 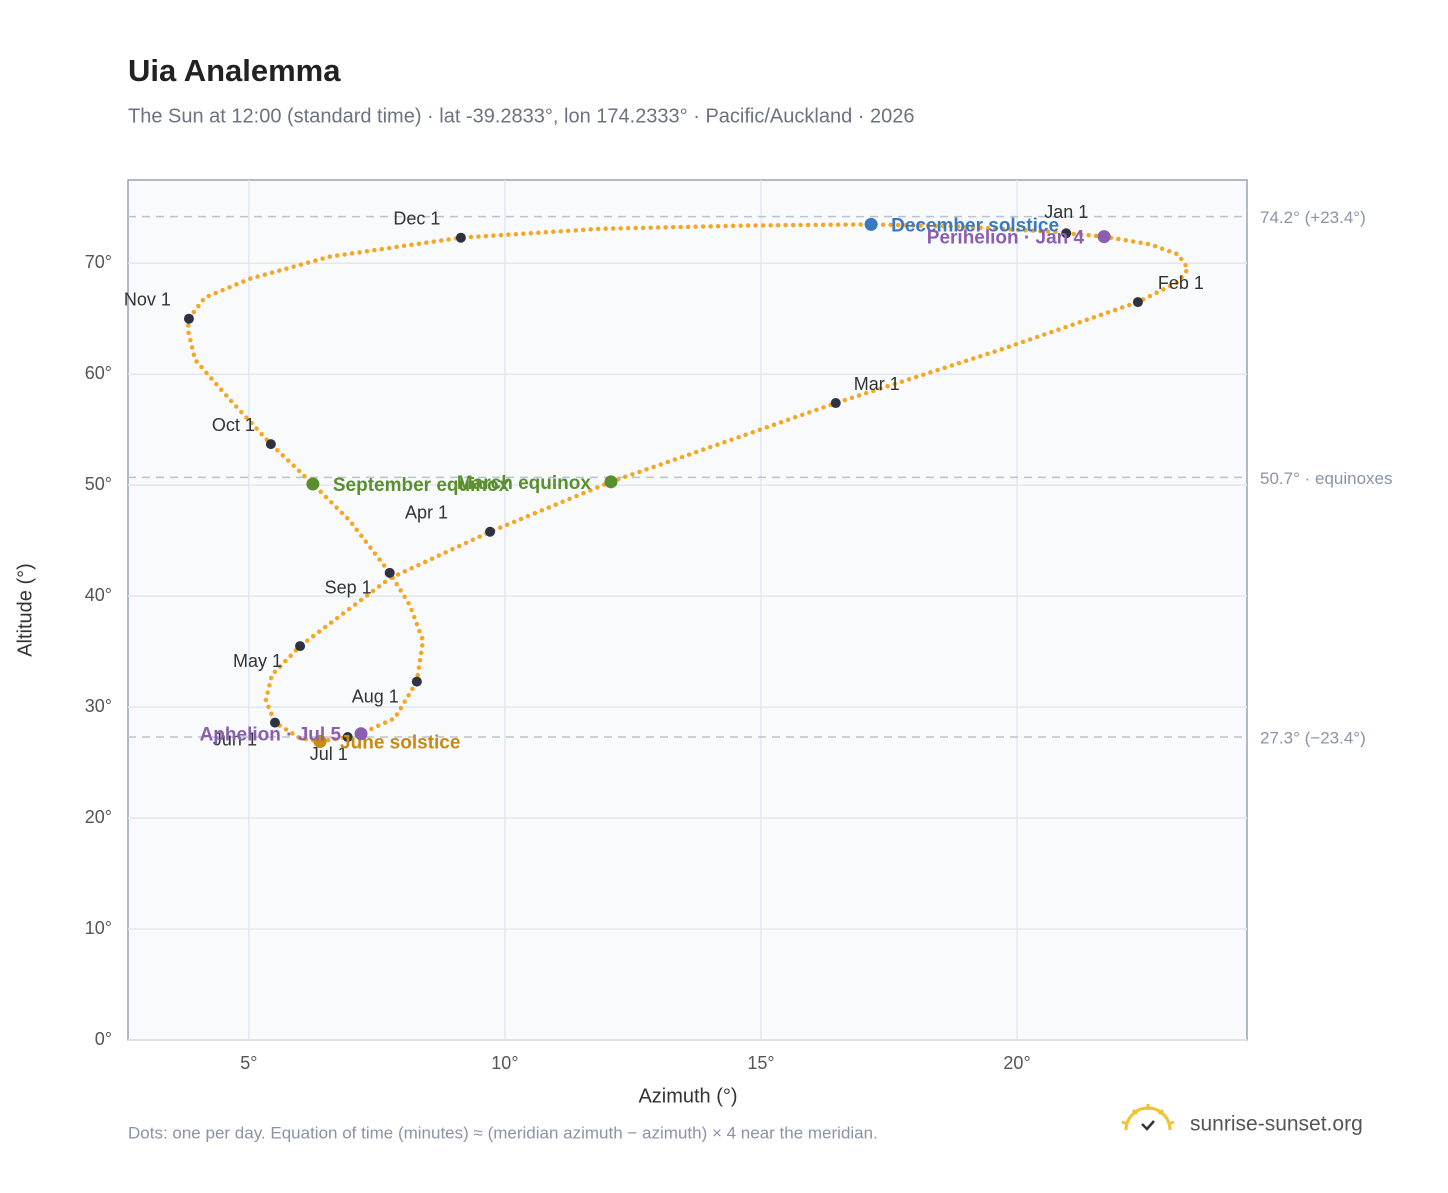 What do you see at coordinates (98, 595) in the screenshot?
I see `y-tick-label: 40°` at bounding box center [98, 595].